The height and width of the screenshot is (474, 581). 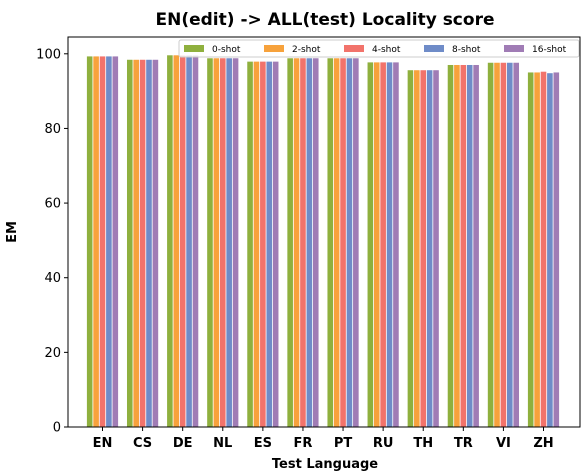 What do you see at coordinates (549, 50) in the screenshot?
I see `legend-label-16-shot: 16-shot` at bounding box center [549, 50].